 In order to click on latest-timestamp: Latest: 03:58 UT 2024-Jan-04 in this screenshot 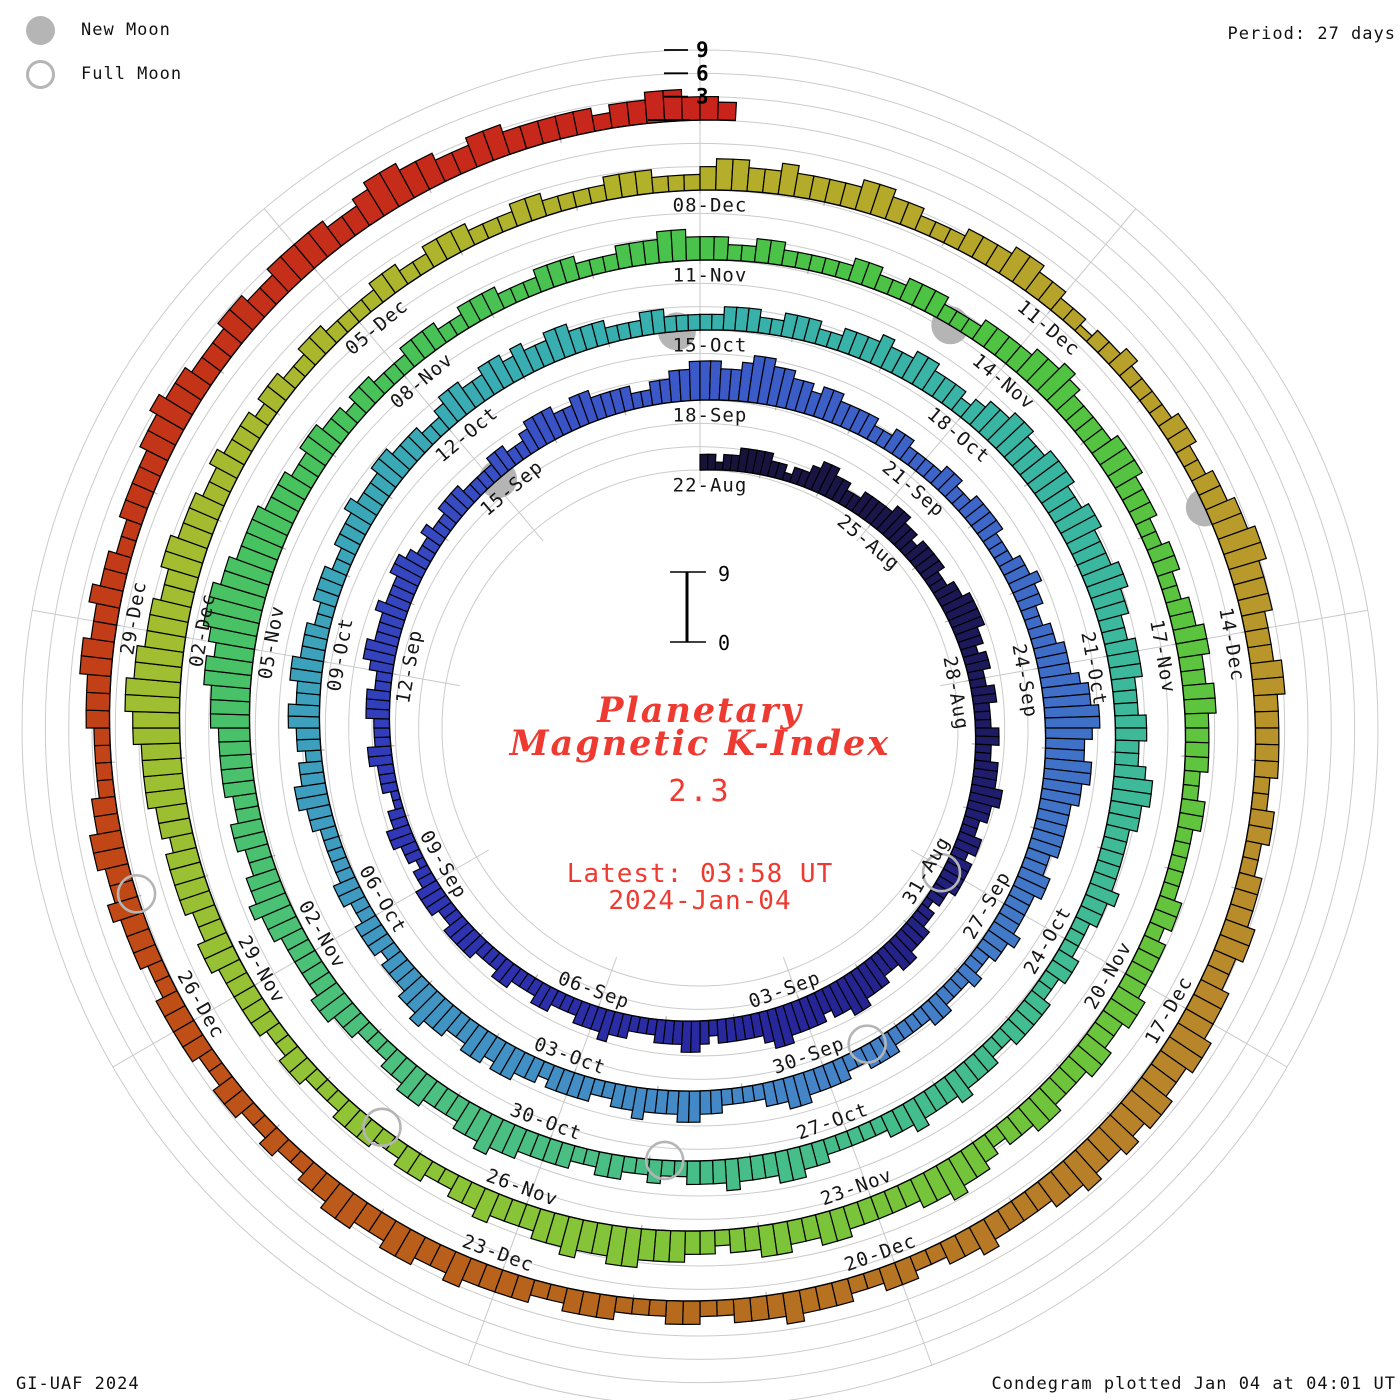, I will do `click(700, 888)`.